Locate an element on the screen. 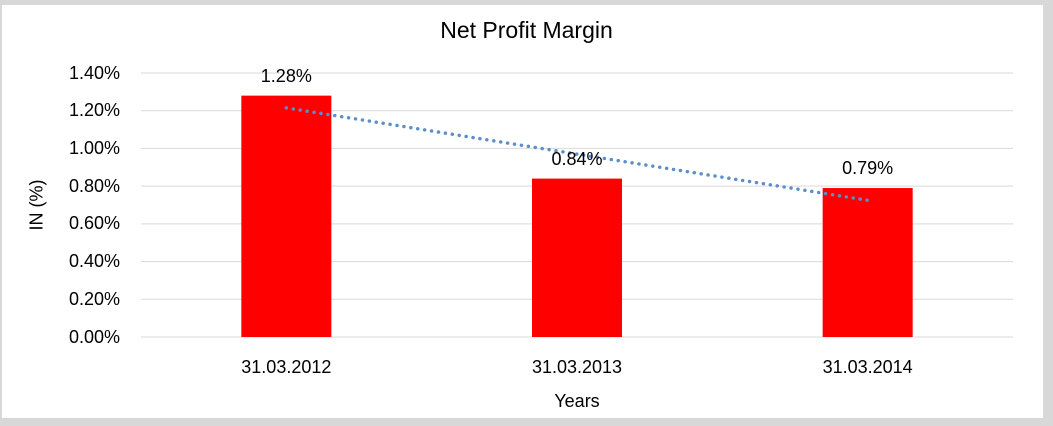 This screenshot has width=1053, height=426. y-axis-tick: 0.40% is located at coordinates (94, 261).